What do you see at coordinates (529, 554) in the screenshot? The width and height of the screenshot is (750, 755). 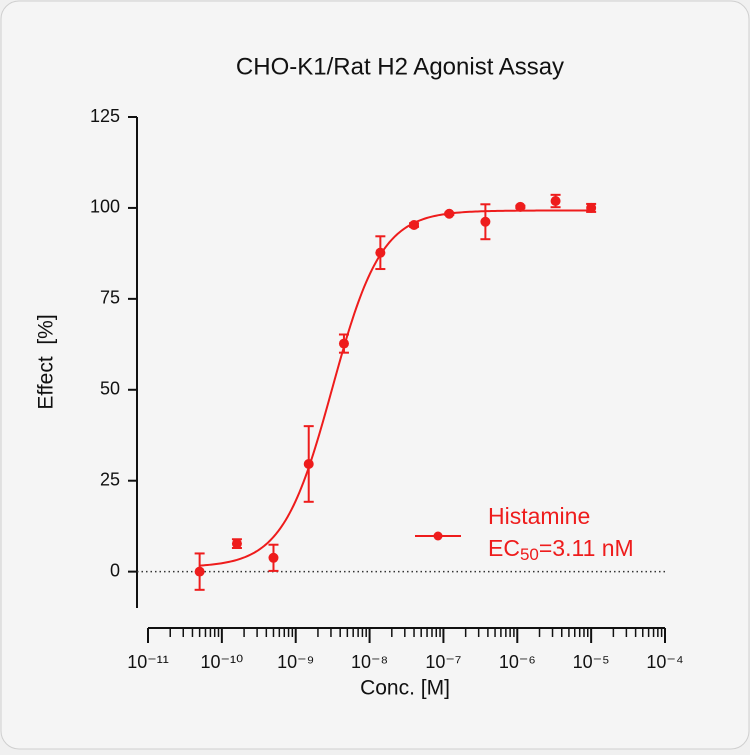 I see `ec50-subscript: 50` at bounding box center [529, 554].